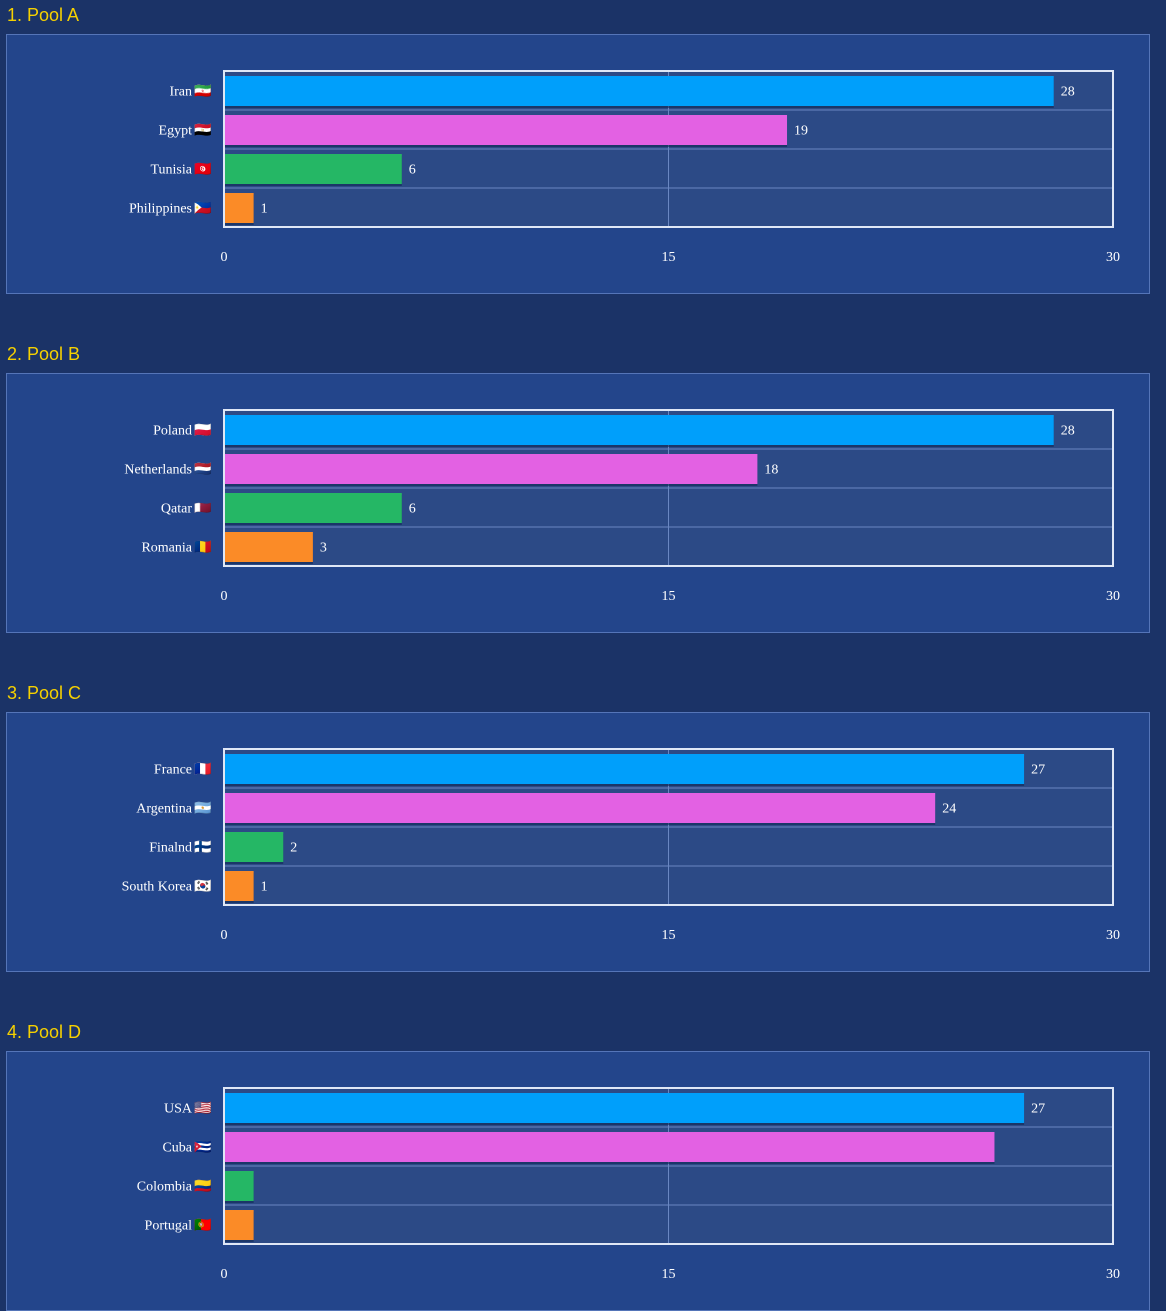 The height and width of the screenshot is (1311, 1166). Describe the element at coordinates (203, 770) in the screenshot. I see `flag-icon: 🇫🇷` at that location.